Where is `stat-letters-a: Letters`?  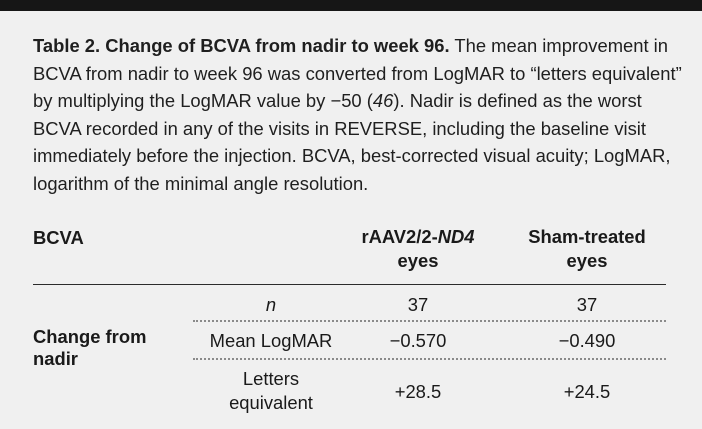
stat-letters-a: Letters is located at coordinates (271, 378).